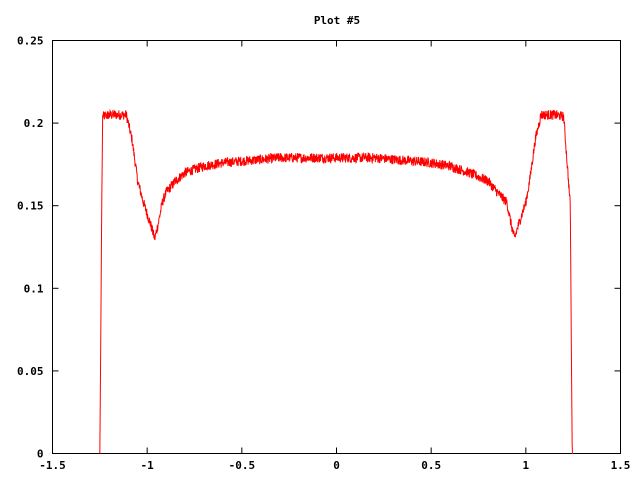  What do you see at coordinates (431, 465) in the screenshot?
I see `x-tick-label: 0.5` at bounding box center [431, 465].